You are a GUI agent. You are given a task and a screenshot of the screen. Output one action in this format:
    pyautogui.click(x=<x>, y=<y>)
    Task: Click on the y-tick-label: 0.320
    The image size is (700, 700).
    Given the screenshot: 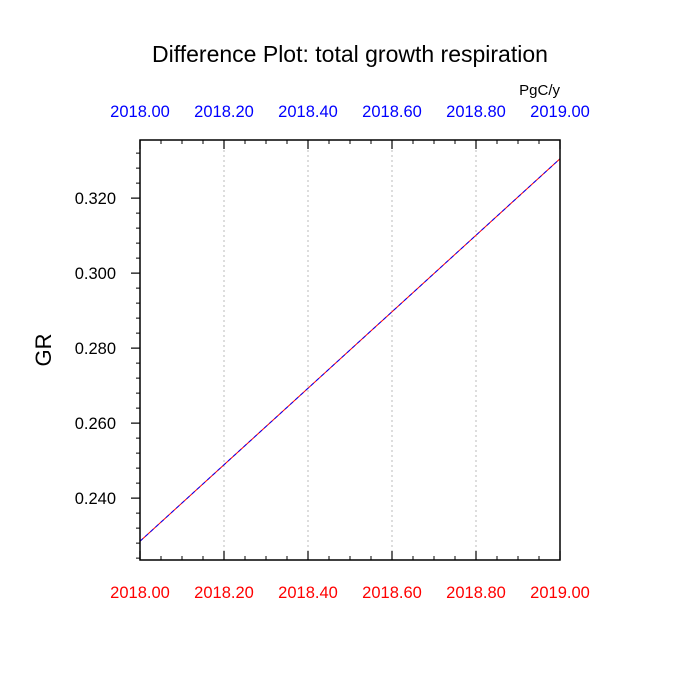 What is the action you would take?
    pyautogui.click(x=95, y=199)
    